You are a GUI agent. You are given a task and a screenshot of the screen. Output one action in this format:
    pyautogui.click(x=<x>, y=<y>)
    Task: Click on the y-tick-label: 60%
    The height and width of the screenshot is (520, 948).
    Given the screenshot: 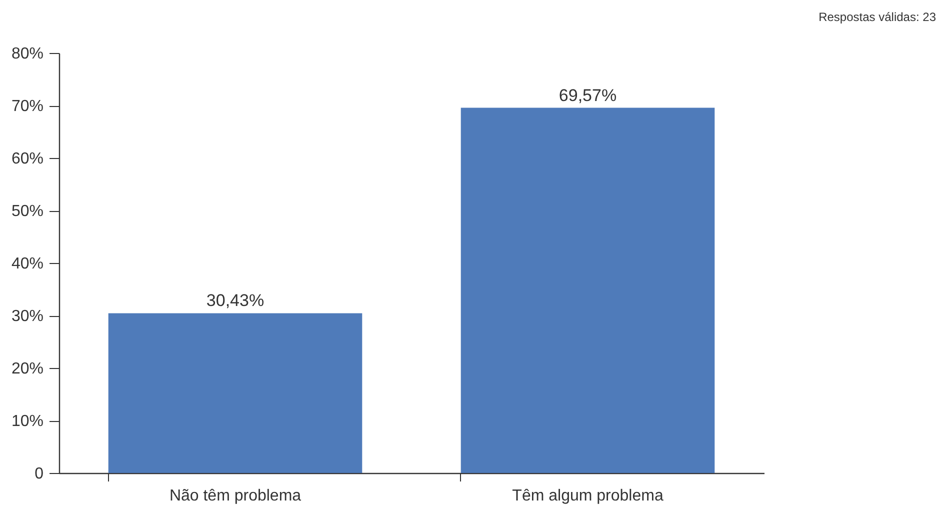 What is the action you would take?
    pyautogui.click(x=27, y=159)
    